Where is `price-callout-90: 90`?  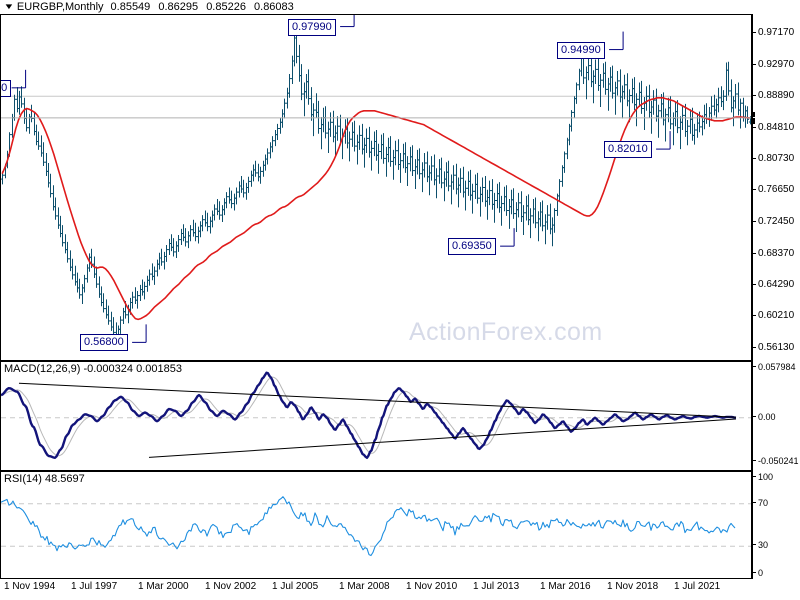
price-callout-90: 90 is located at coordinates (6, 88).